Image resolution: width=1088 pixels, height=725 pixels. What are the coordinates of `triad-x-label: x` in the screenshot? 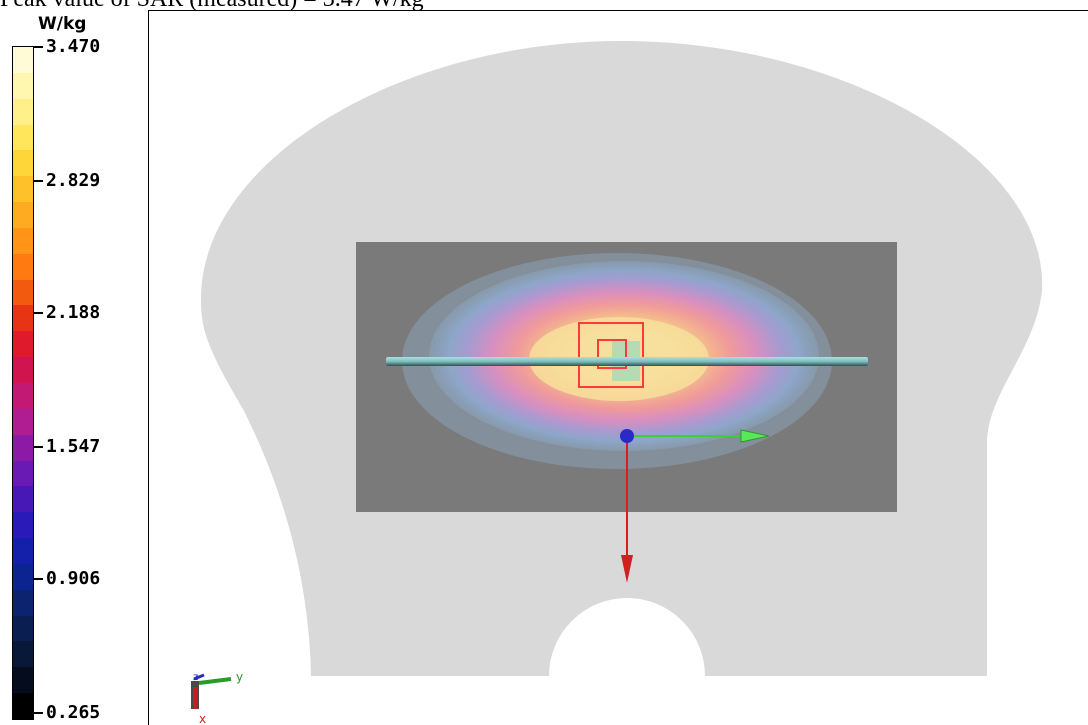 It's located at (202, 718).